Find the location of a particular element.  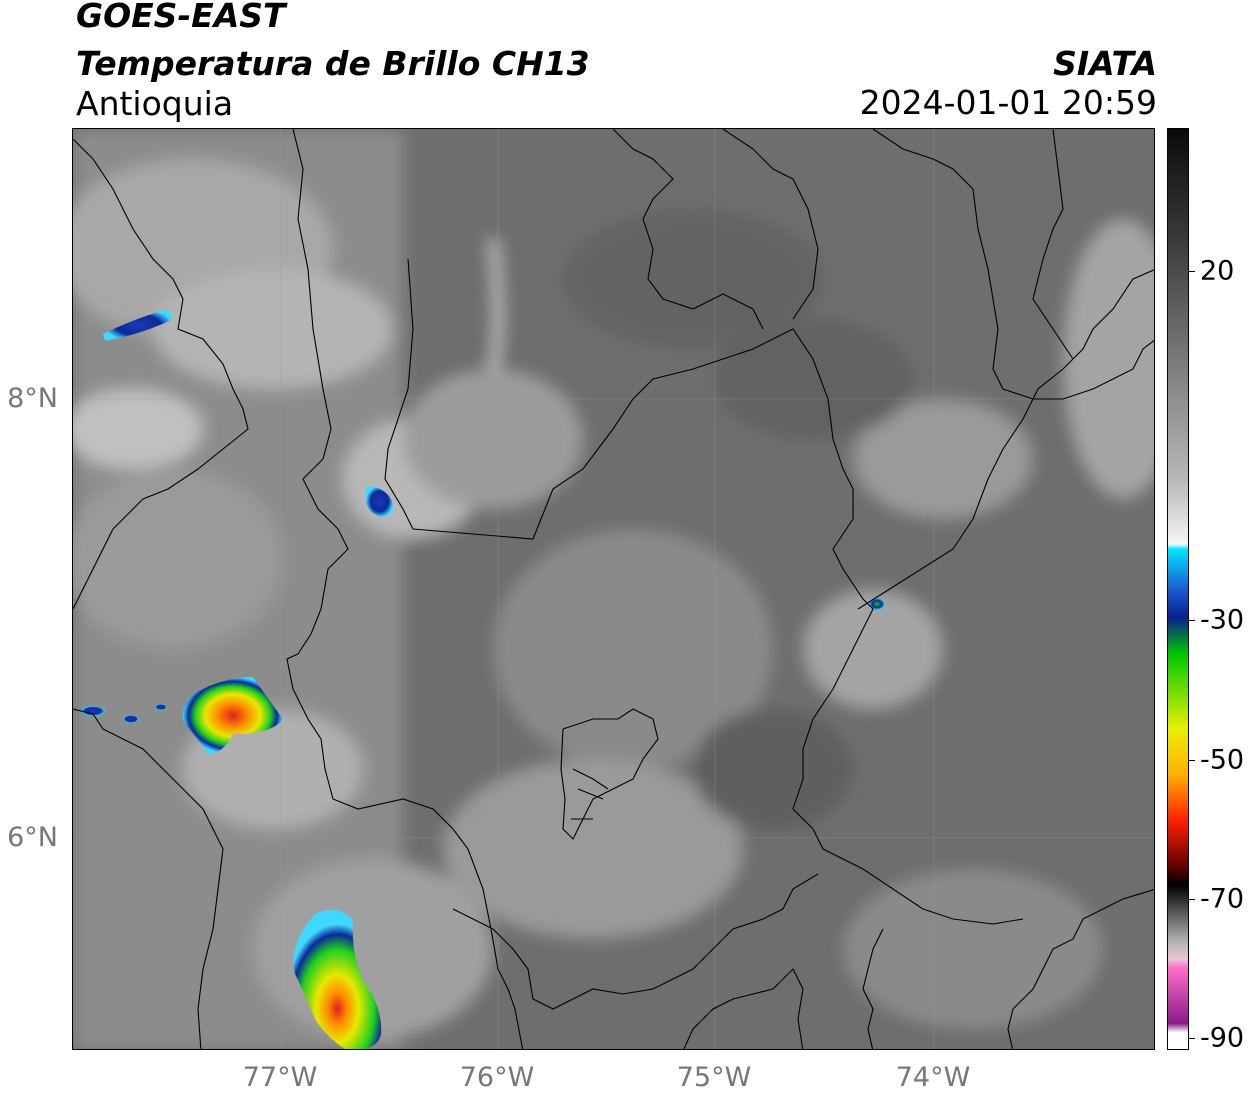

title-region: Antioquia is located at coordinates (155, 103).